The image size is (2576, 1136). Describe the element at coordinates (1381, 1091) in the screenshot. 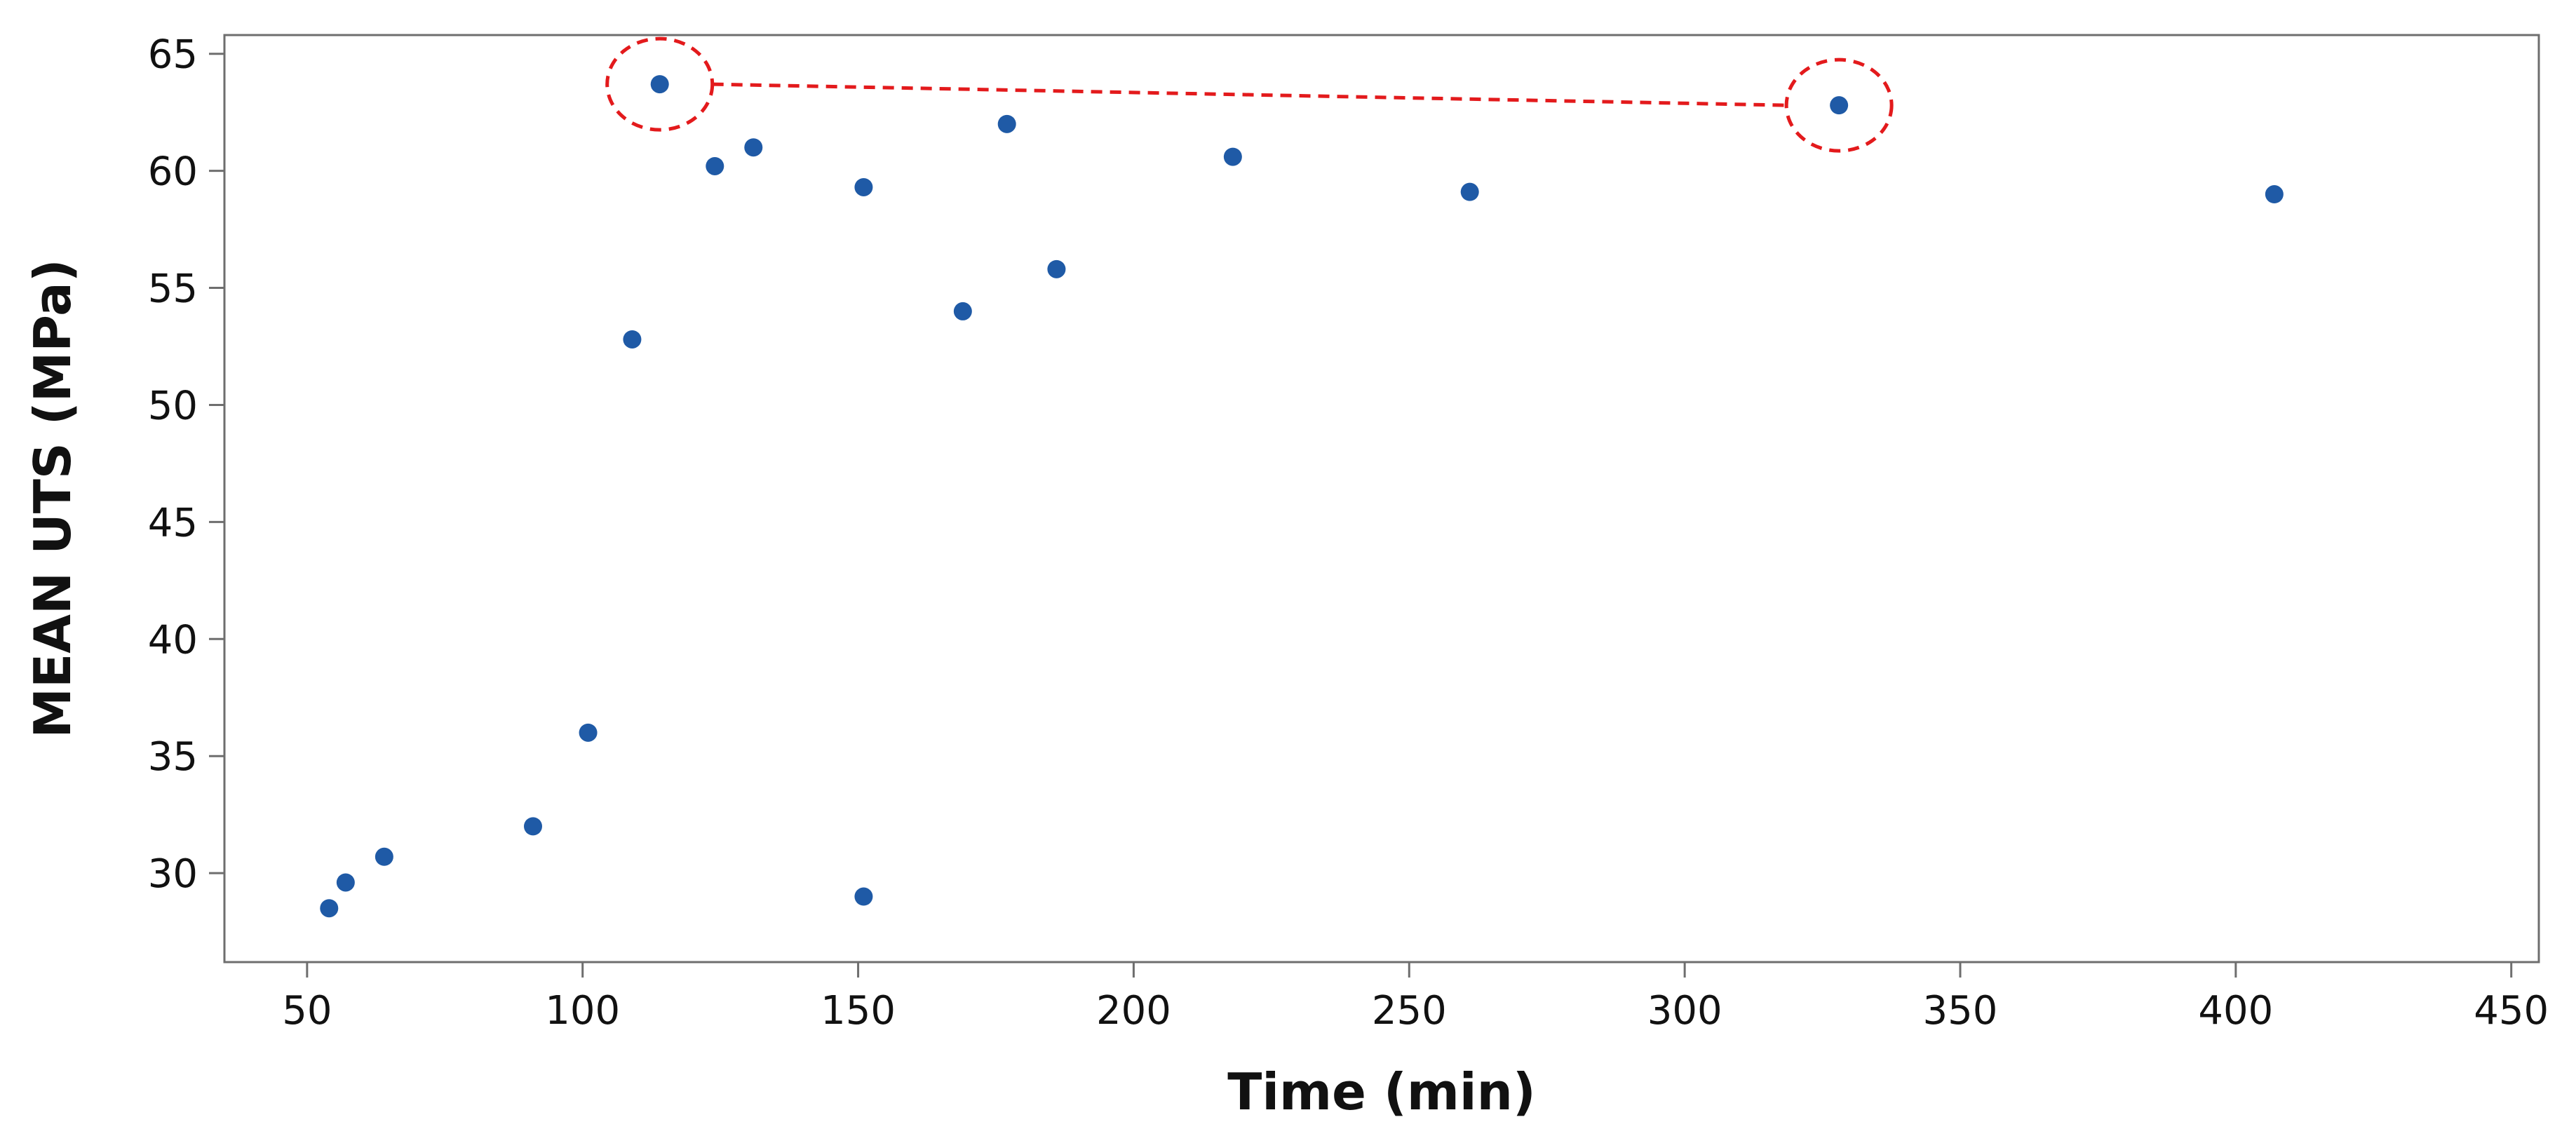

I see `x-axis-title: Time (min)` at that location.